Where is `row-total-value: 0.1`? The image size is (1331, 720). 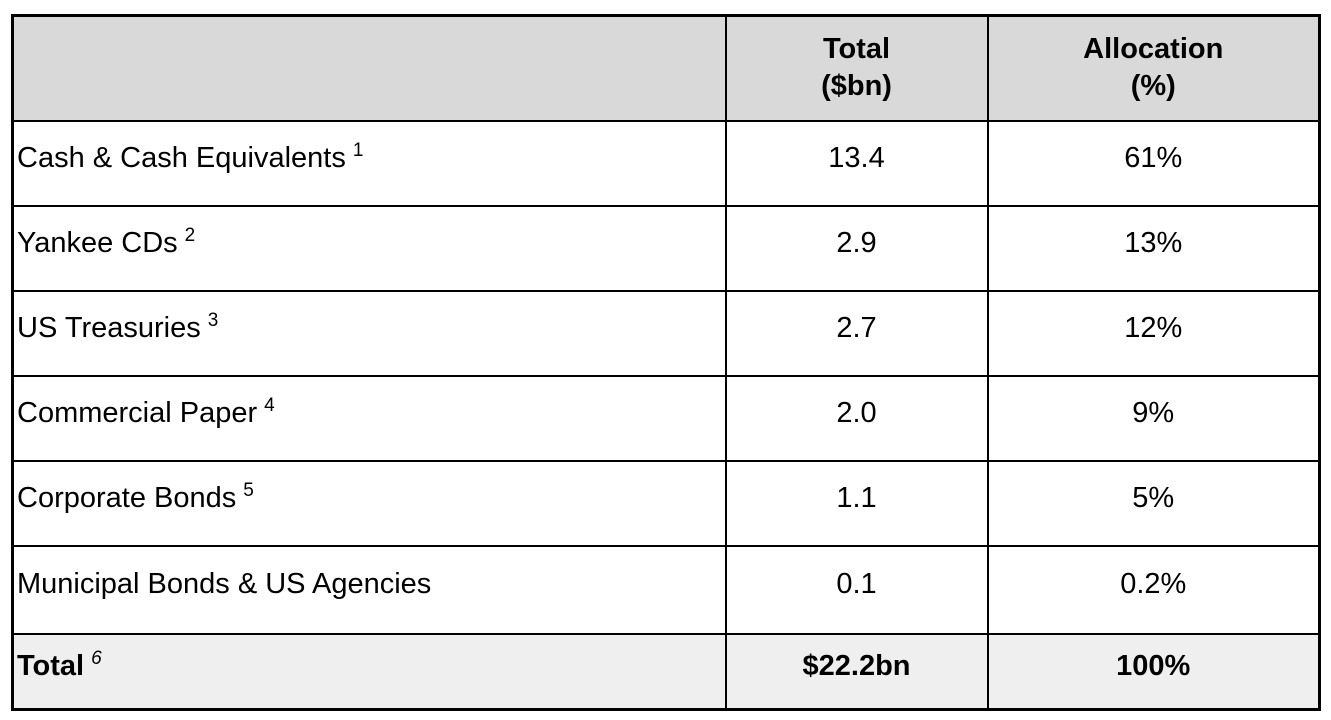
row-total-value: 0.1 is located at coordinates (856, 589).